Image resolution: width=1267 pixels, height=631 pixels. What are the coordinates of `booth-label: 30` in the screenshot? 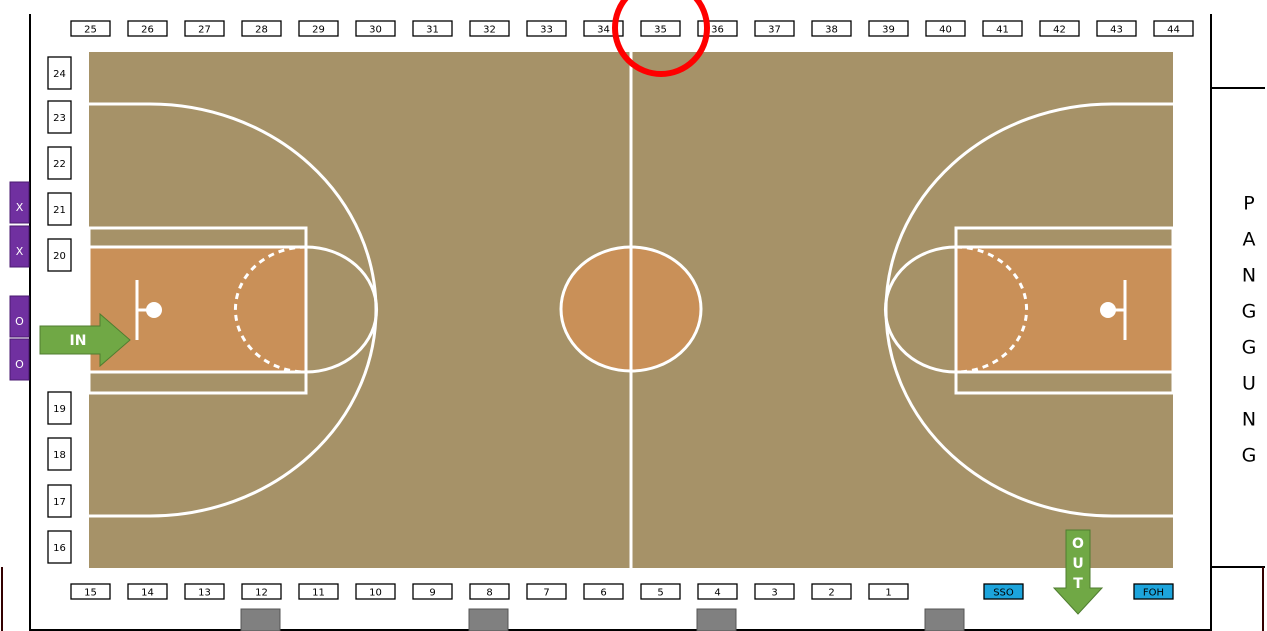 It's located at (375, 30).